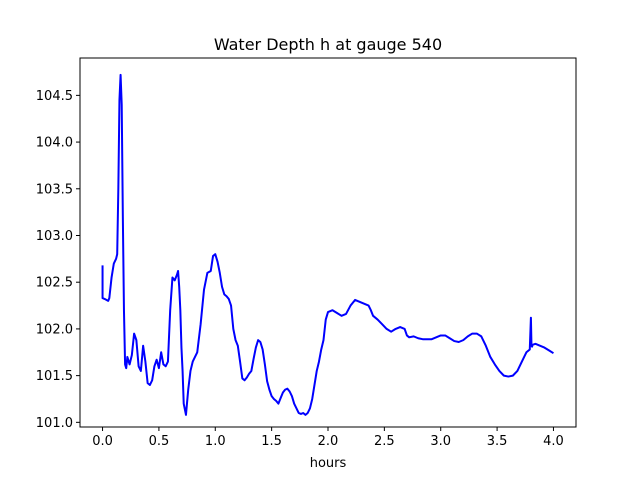 The height and width of the screenshot is (484, 640). Describe the element at coordinates (54, 143) in the screenshot. I see `y-tick-label: 104.0` at that location.